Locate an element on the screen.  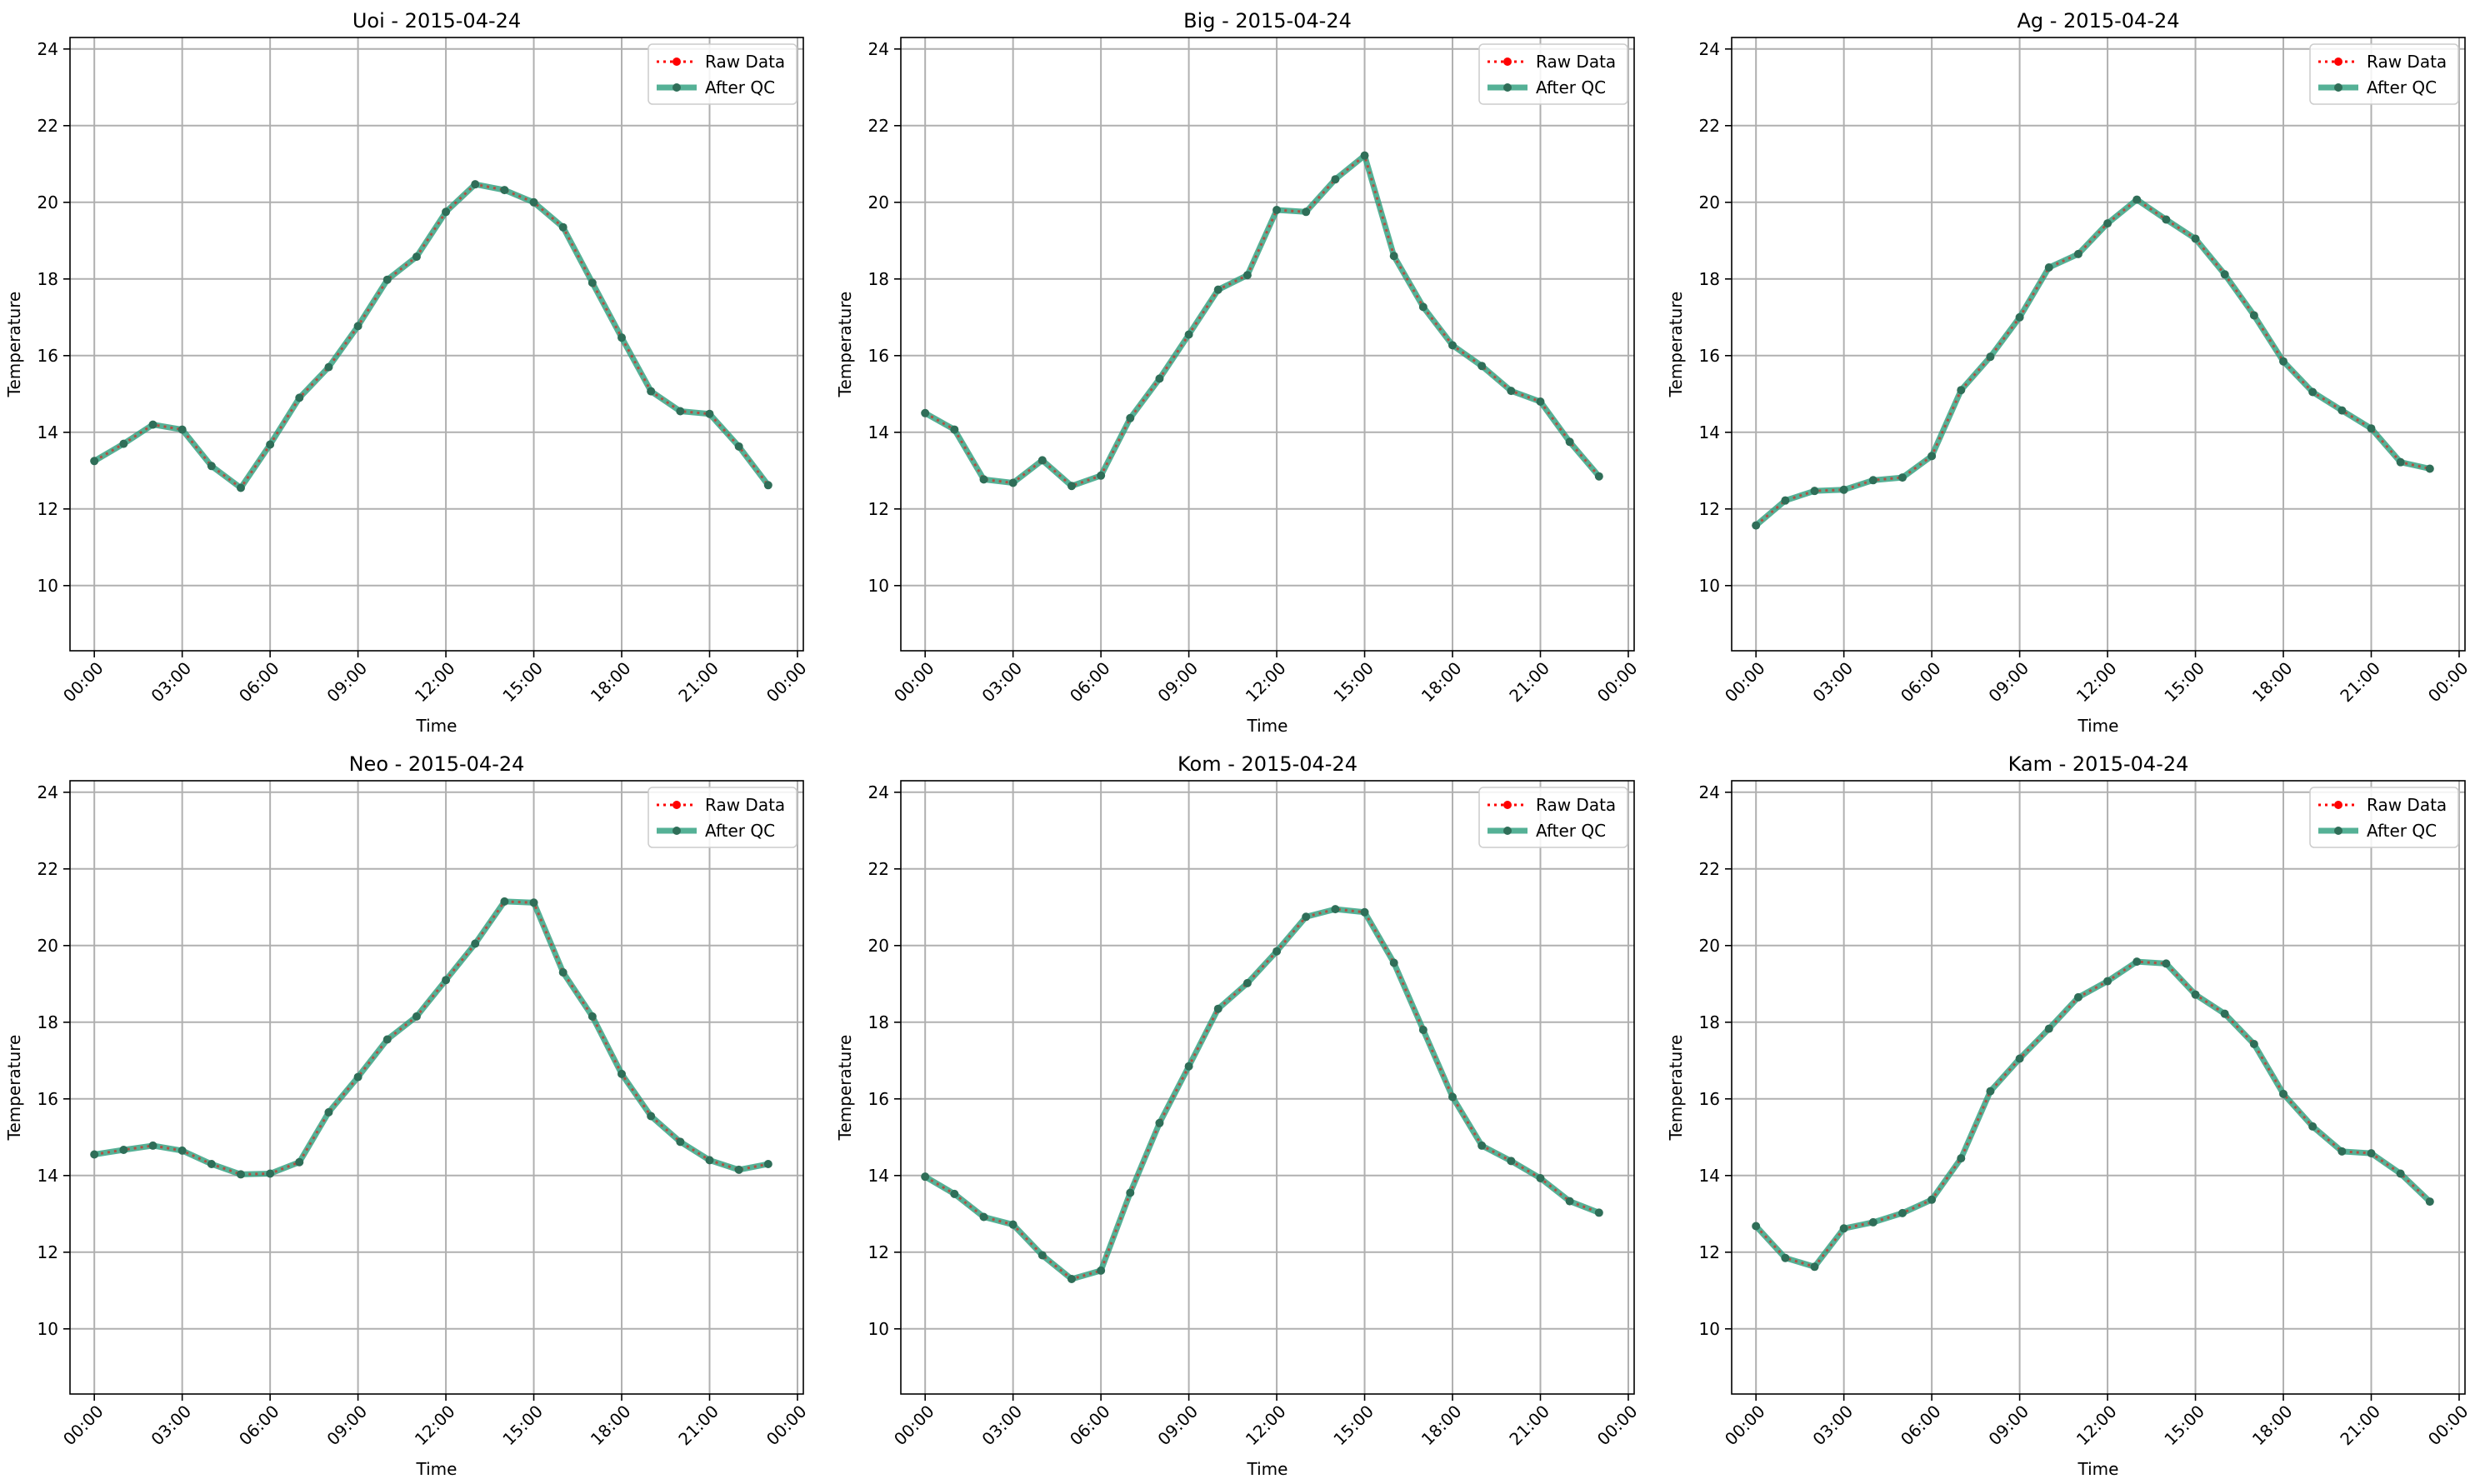
x-axis-label: Time is located at coordinates (437, 1469).